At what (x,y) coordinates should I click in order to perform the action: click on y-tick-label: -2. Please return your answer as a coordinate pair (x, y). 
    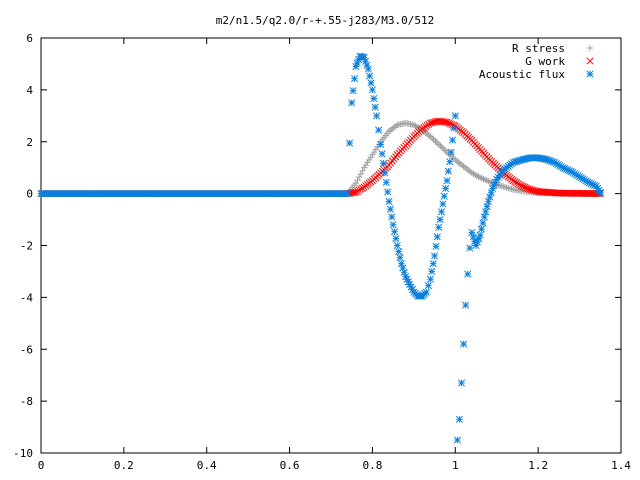
    Looking at the image, I should click on (26, 246).